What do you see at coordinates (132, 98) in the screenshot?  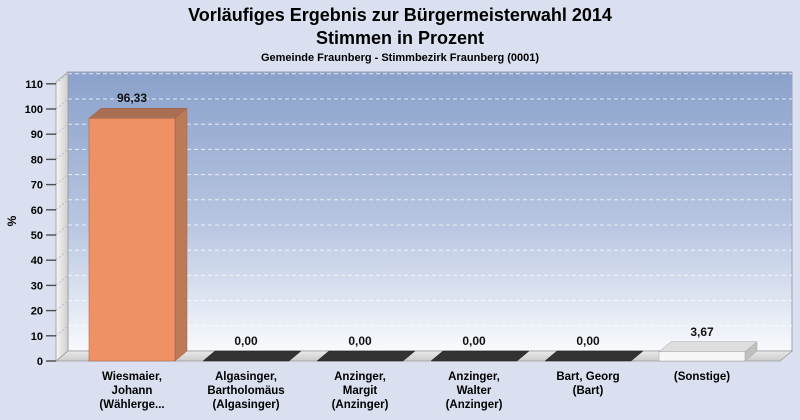 I see `bar-value-label: 96,33` at bounding box center [132, 98].